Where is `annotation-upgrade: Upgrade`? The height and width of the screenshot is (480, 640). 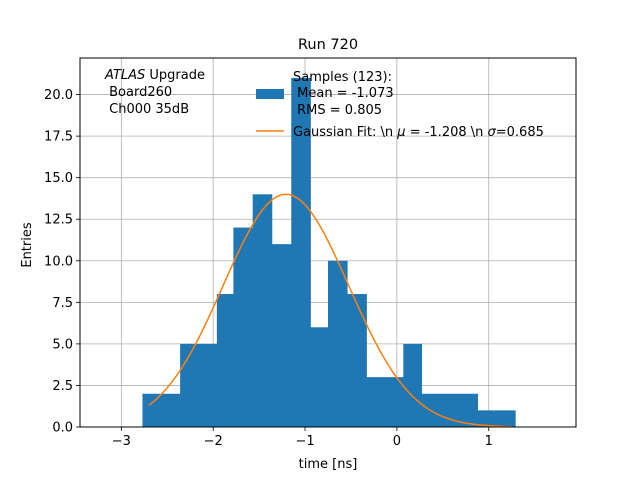
annotation-upgrade: Upgrade is located at coordinates (175, 75).